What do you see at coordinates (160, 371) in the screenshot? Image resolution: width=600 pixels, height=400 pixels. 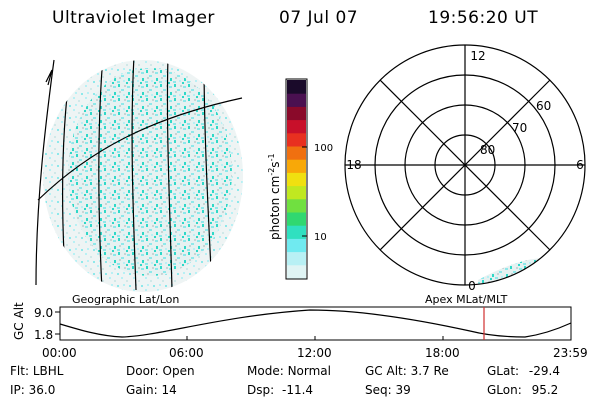 I see `info-door: Door: Open` at bounding box center [160, 371].